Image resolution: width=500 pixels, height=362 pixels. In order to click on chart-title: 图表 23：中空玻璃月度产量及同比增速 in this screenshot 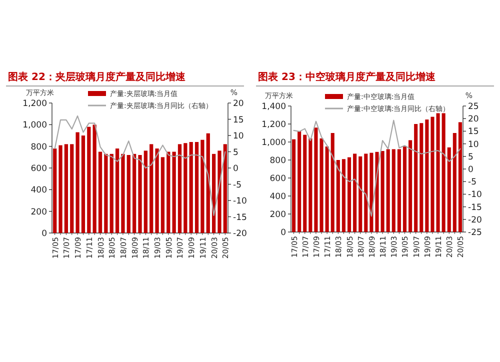, I will do `click(347, 77)`.